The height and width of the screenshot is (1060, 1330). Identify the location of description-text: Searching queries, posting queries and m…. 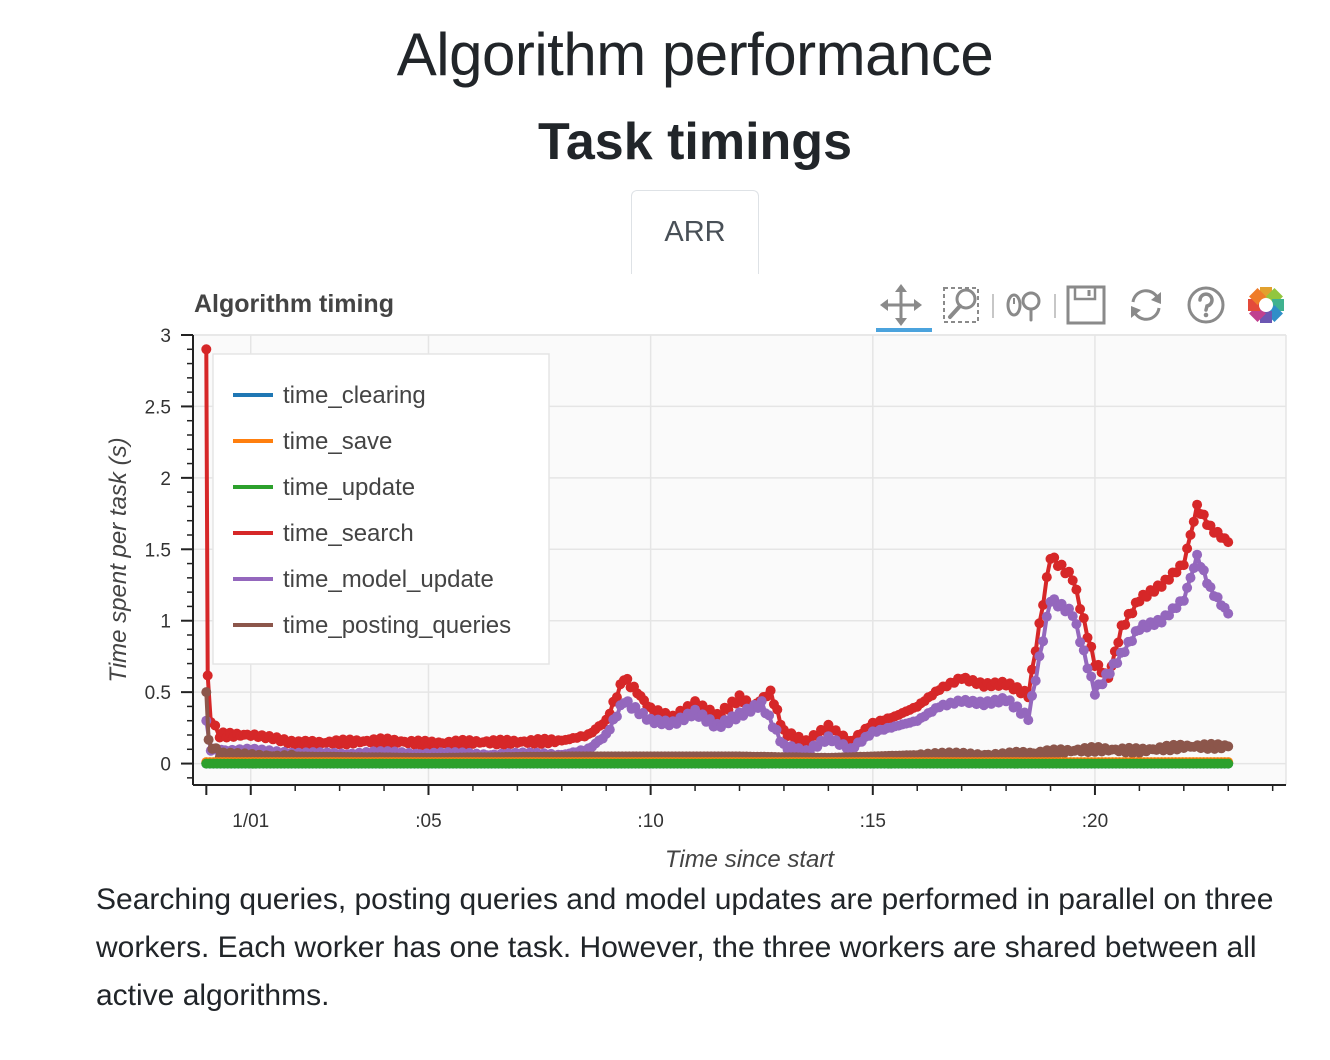
(685, 947).